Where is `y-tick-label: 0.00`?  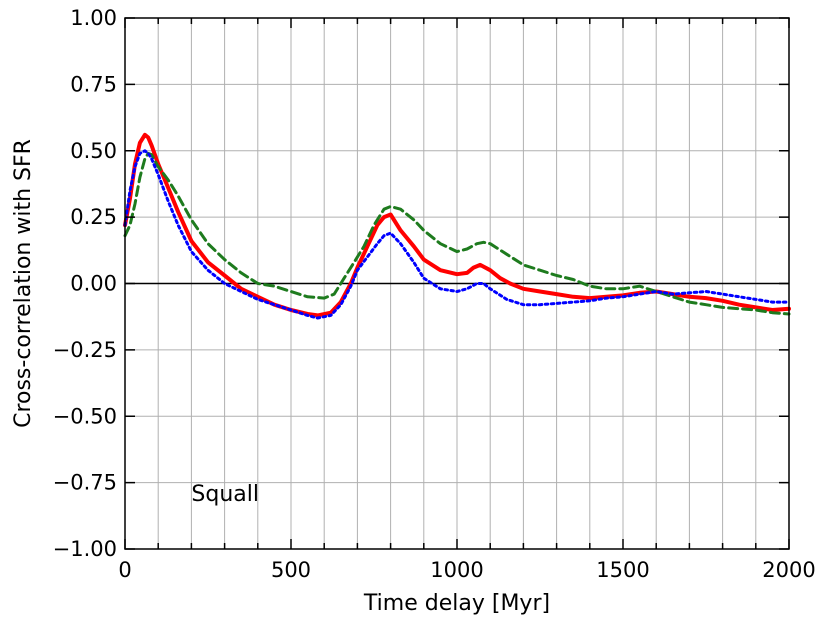 y-tick-label: 0.00 is located at coordinates (93, 284).